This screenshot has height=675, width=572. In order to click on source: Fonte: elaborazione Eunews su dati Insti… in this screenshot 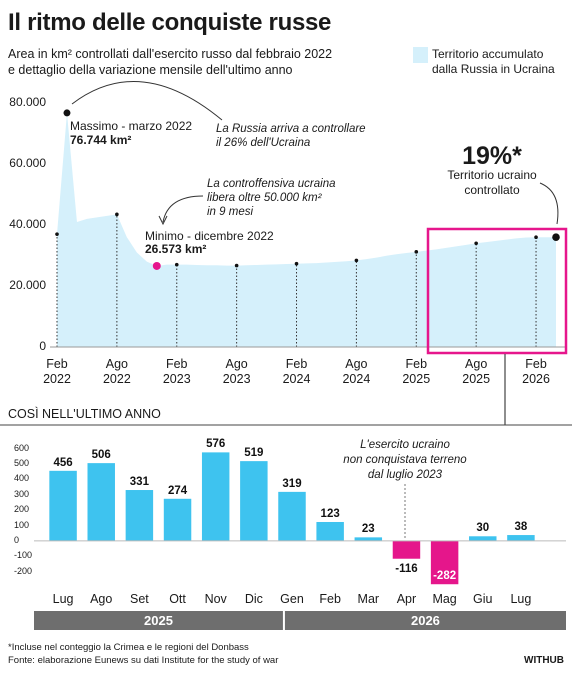, I will do `click(143, 660)`.